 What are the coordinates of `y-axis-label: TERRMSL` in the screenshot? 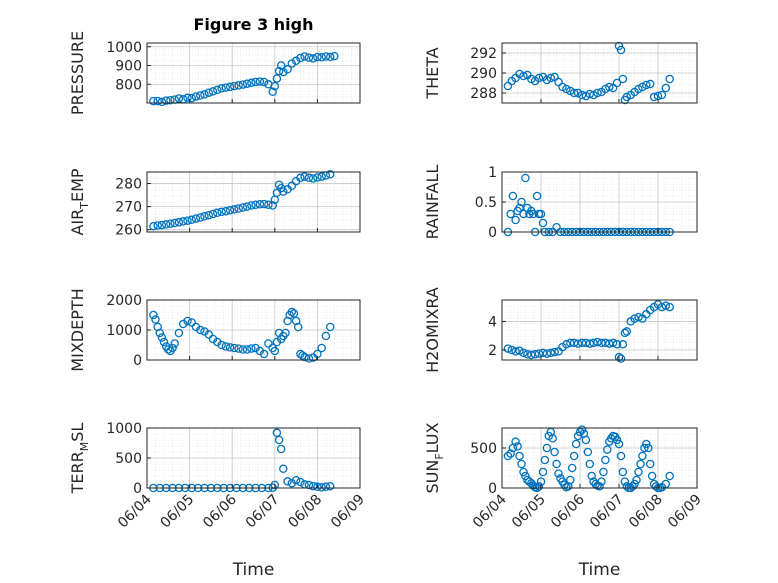 It's located at (79, 459).